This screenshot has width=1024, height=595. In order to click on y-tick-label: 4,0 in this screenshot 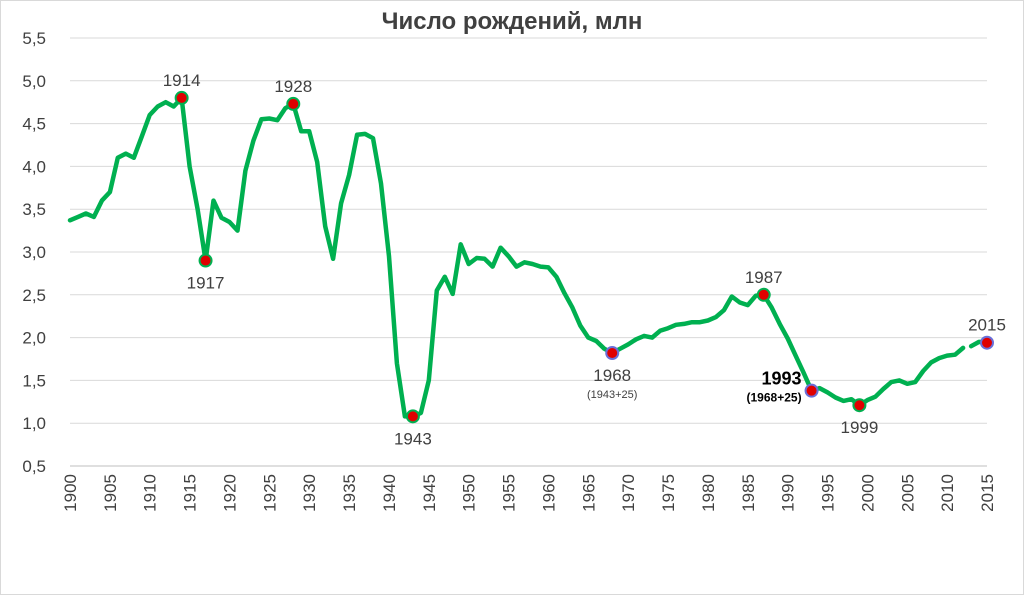, I will do `click(34, 166)`.